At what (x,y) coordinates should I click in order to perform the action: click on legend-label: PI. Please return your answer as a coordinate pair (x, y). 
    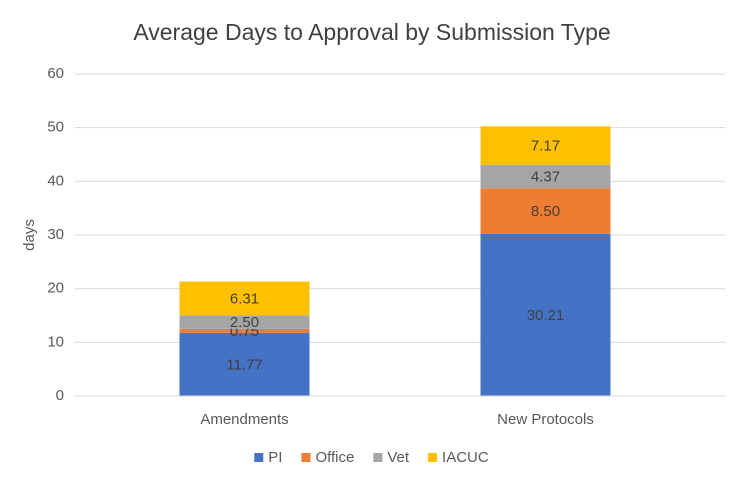
    Looking at the image, I should click on (275, 457).